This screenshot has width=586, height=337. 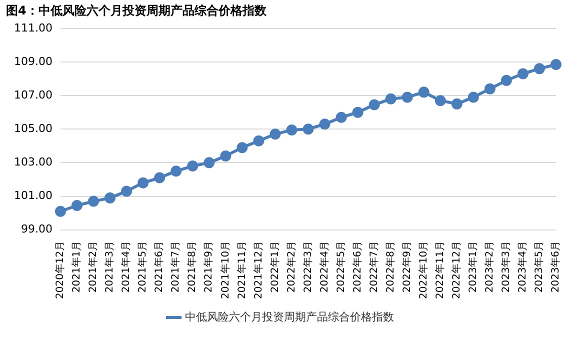 I want to click on x-tick-label: 2021年11月, so click(x=242, y=270).